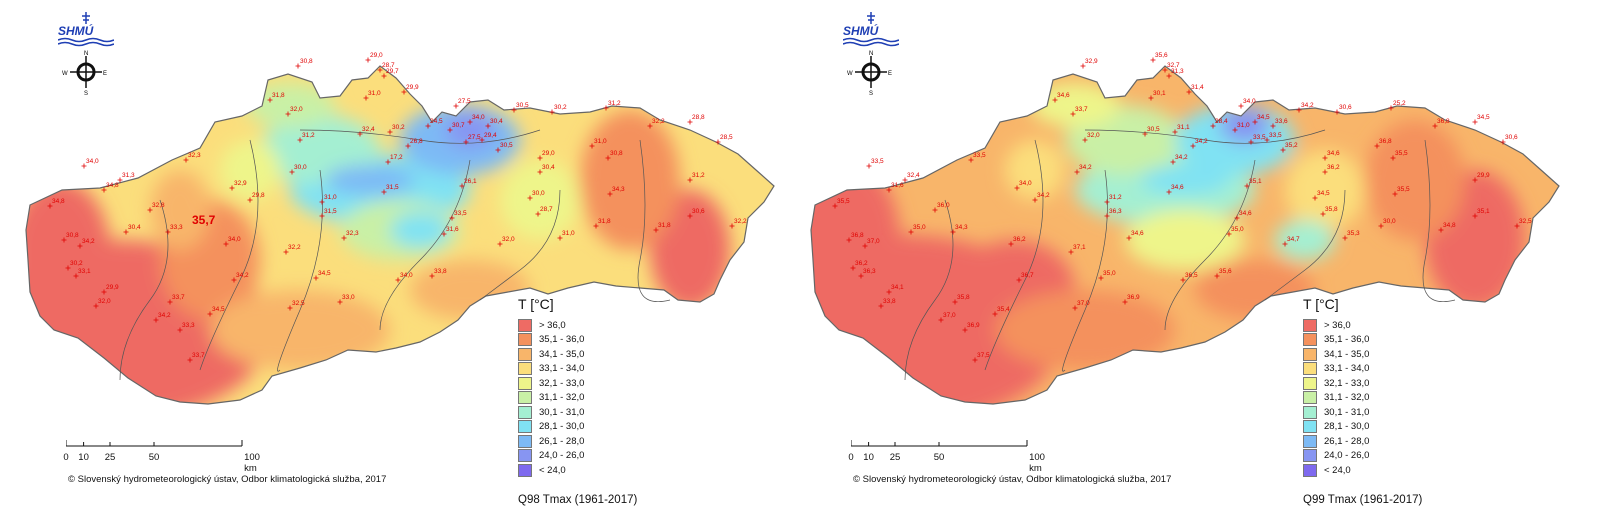 The image size is (1600, 524). I want to click on legend-row: 26,1 - 28,0, so click(578, 441).